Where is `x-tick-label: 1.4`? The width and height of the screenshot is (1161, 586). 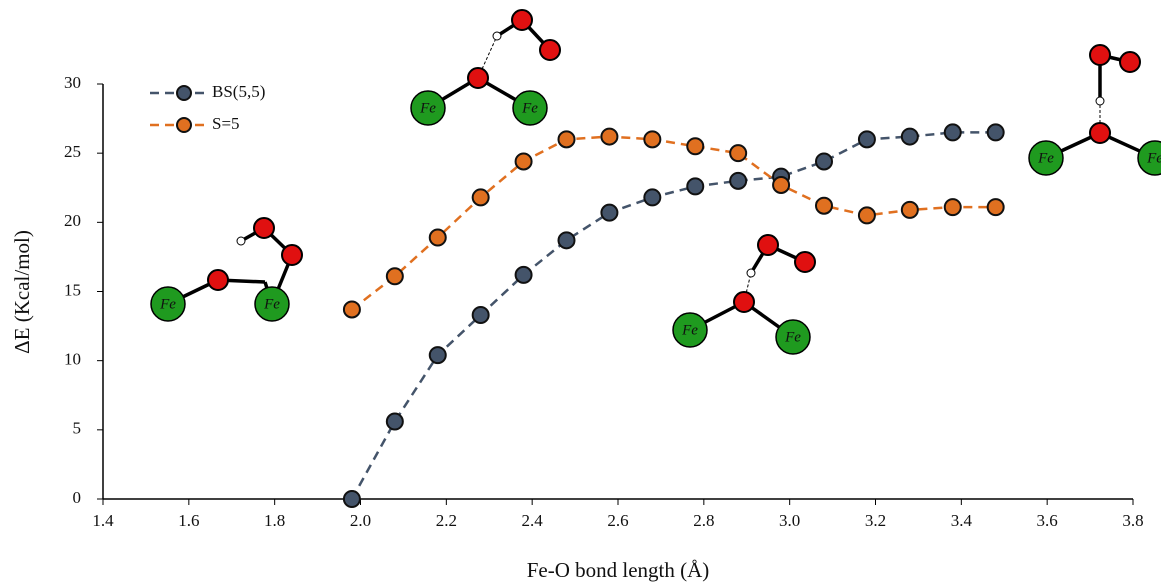
x-tick-label: 1.4 is located at coordinates (103, 520).